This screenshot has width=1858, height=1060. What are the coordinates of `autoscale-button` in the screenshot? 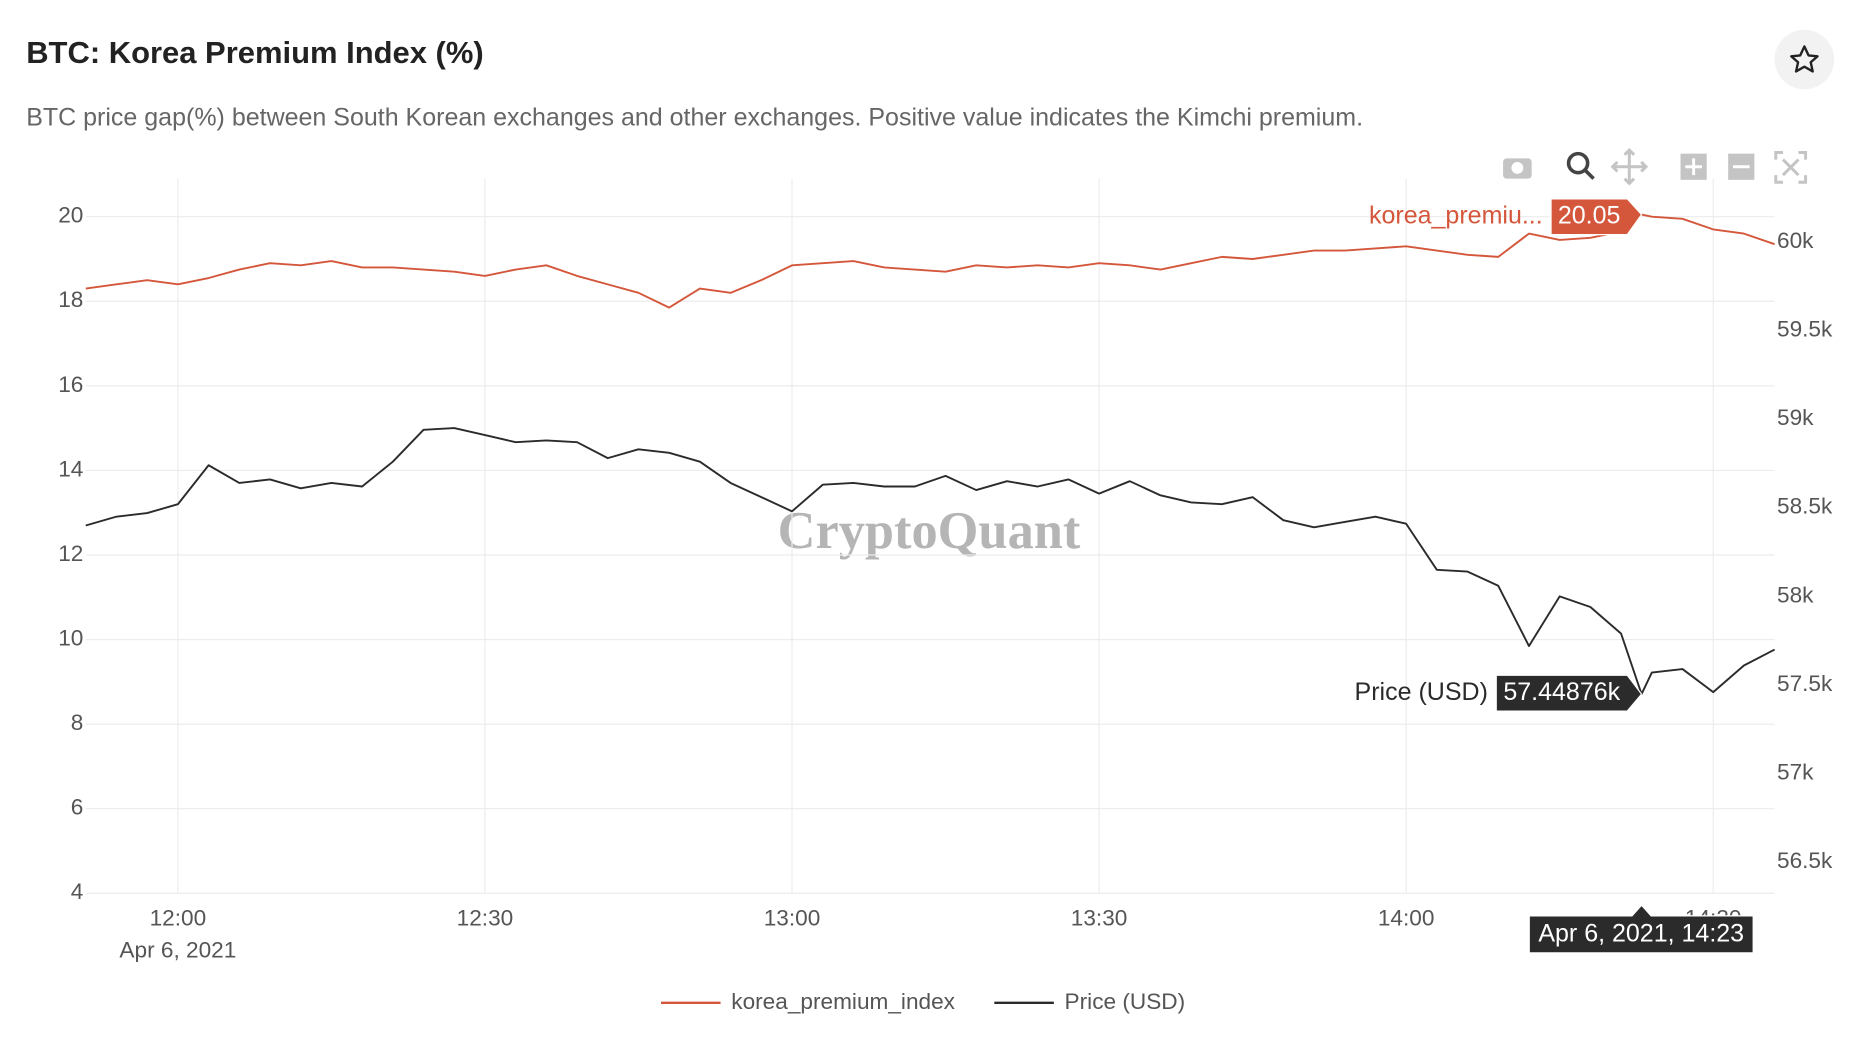 It's located at (1791, 167).